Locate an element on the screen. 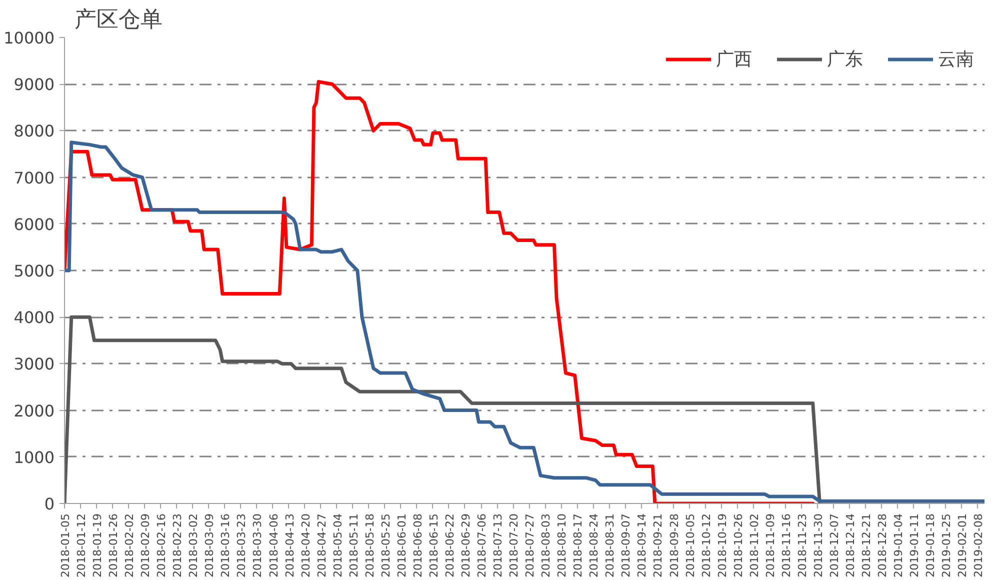 This screenshot has height=580, width=994. x-tick-label: 2018-08-17 is located at coordinates (578, 545).